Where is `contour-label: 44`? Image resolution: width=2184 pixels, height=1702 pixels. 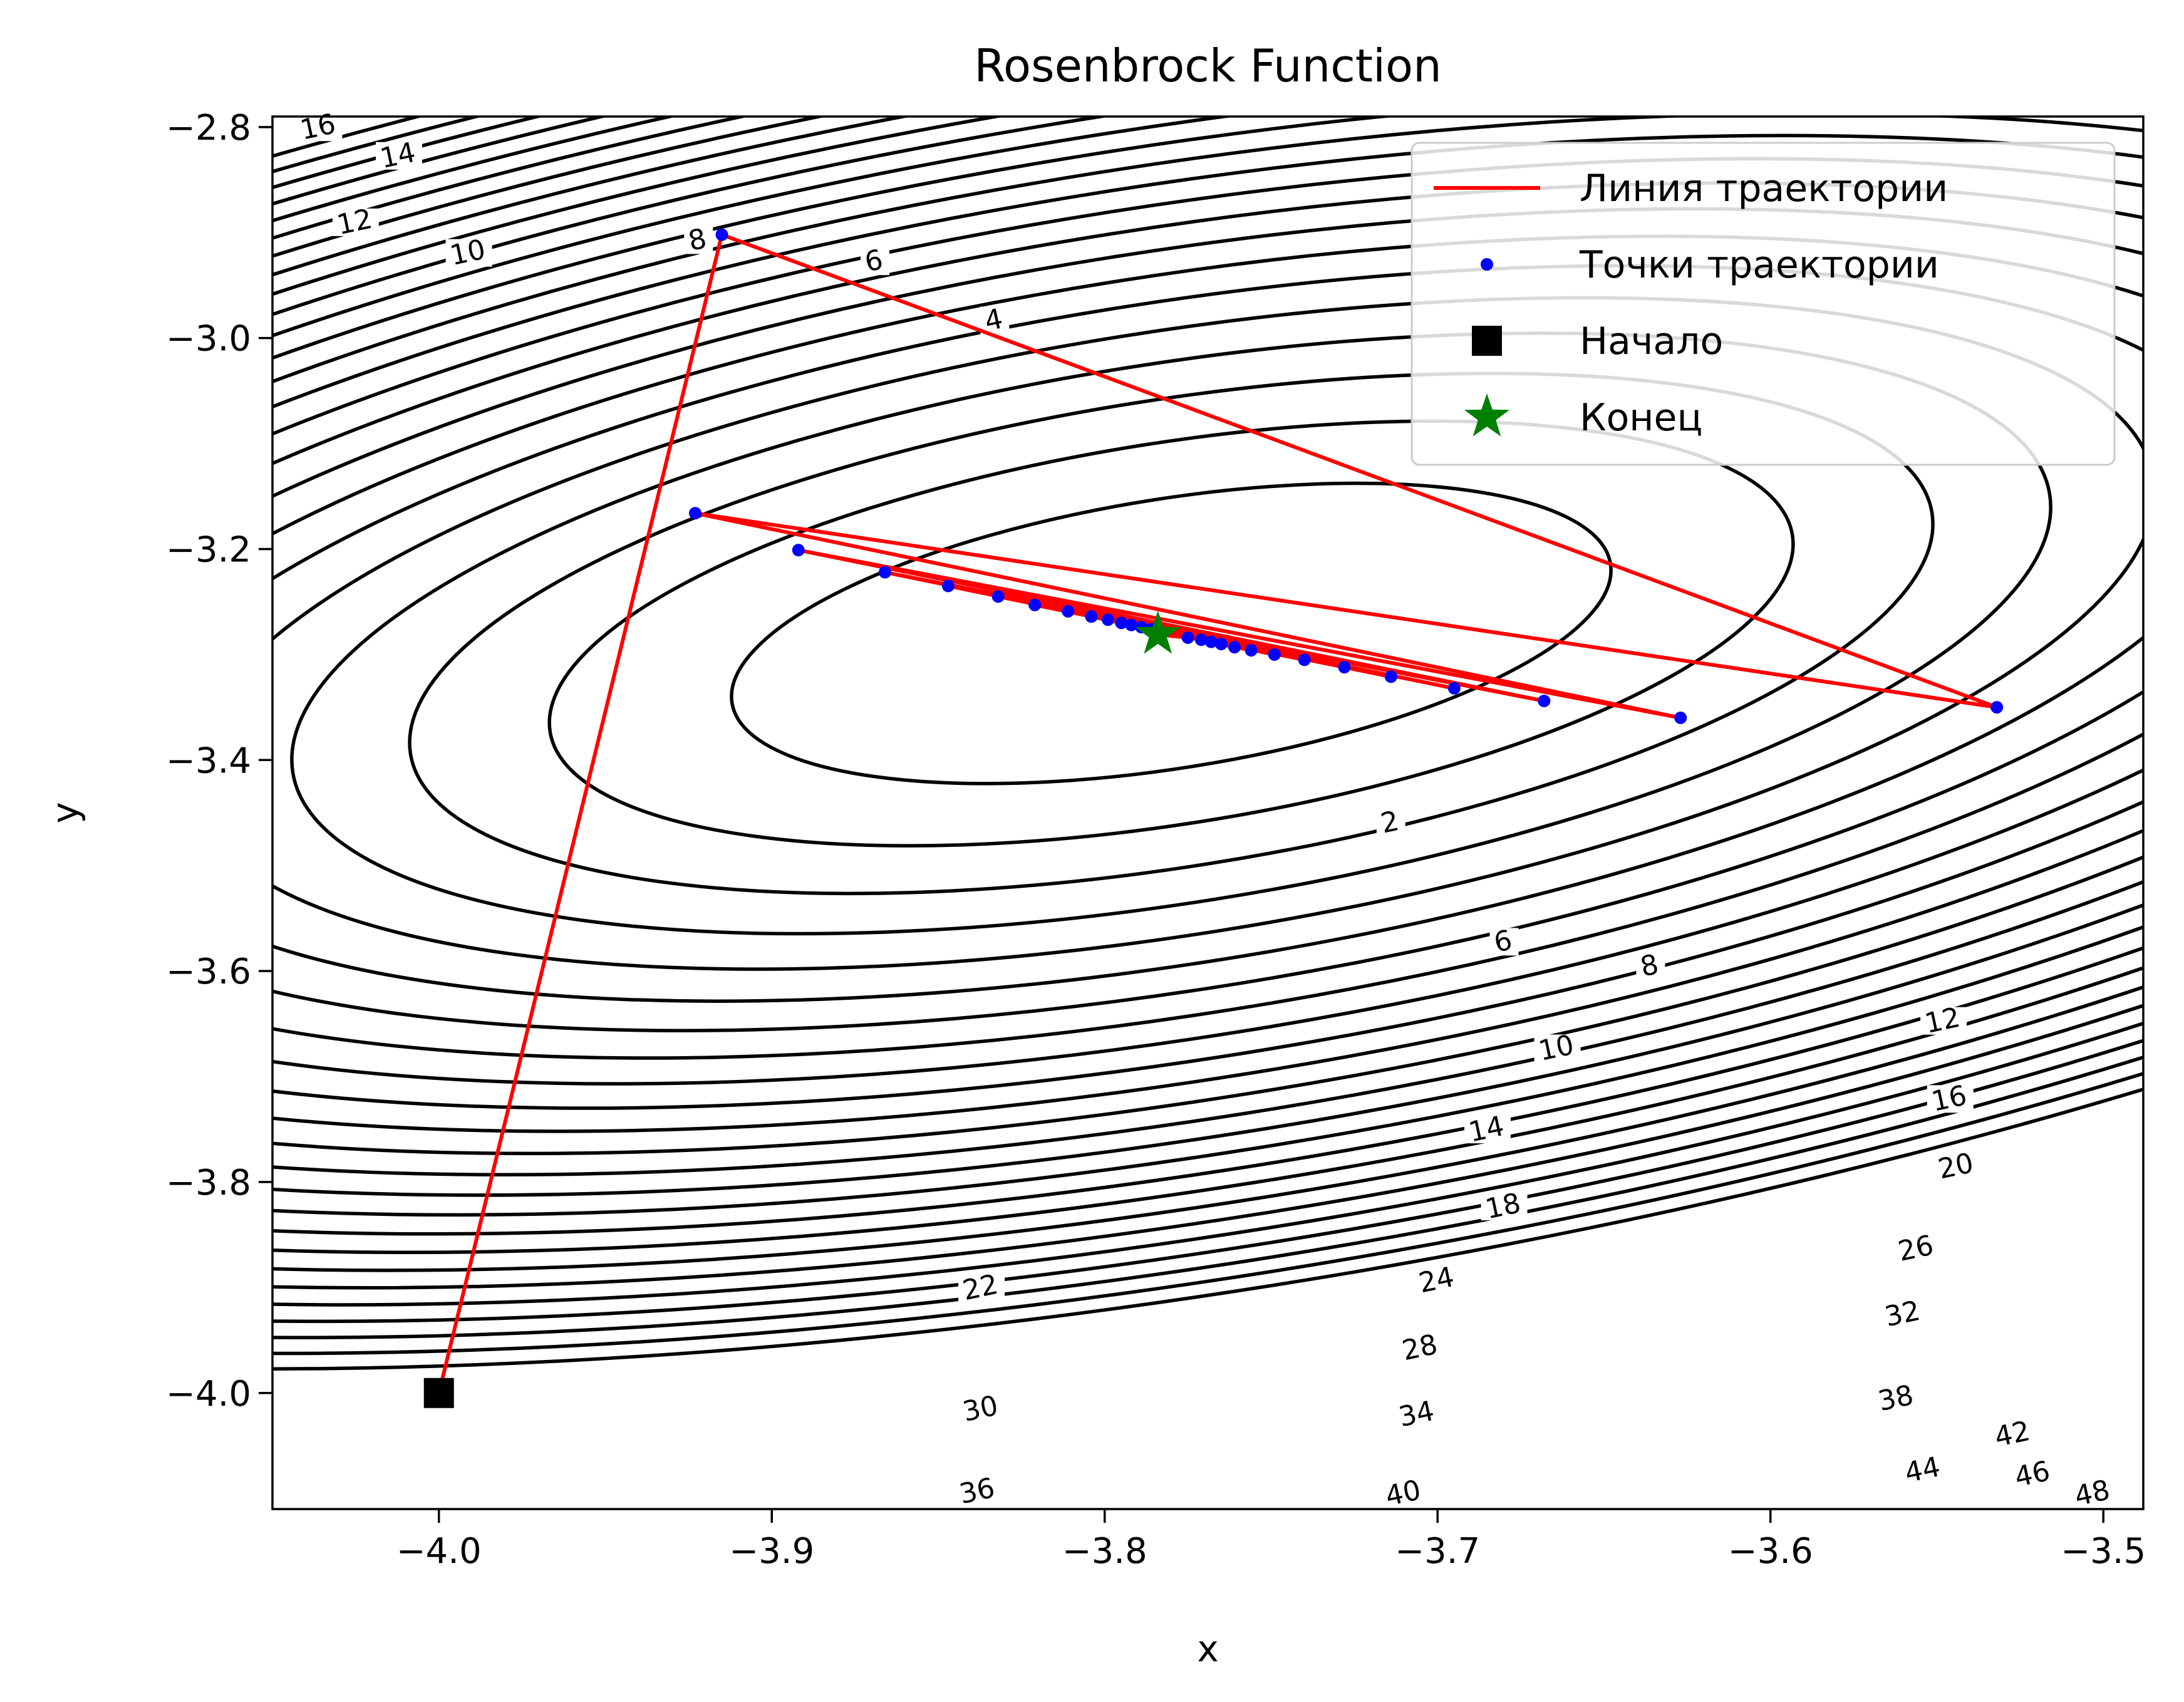 contour-label: 44 is located at coordinates (1922, 1470).